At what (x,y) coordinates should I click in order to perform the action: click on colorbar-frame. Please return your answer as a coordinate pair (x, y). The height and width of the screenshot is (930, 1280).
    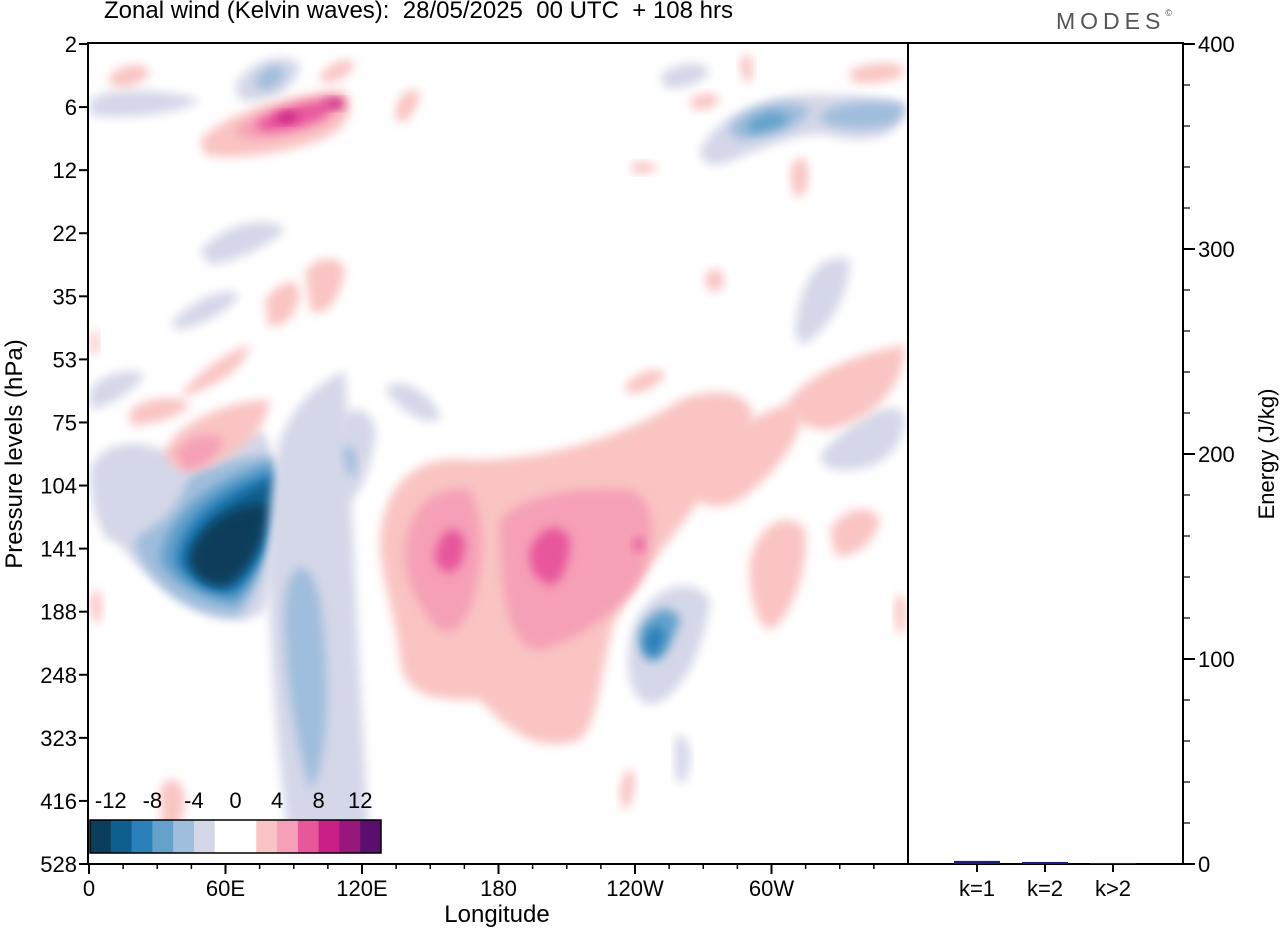
    Looking at the image, I should click on (235, 836).